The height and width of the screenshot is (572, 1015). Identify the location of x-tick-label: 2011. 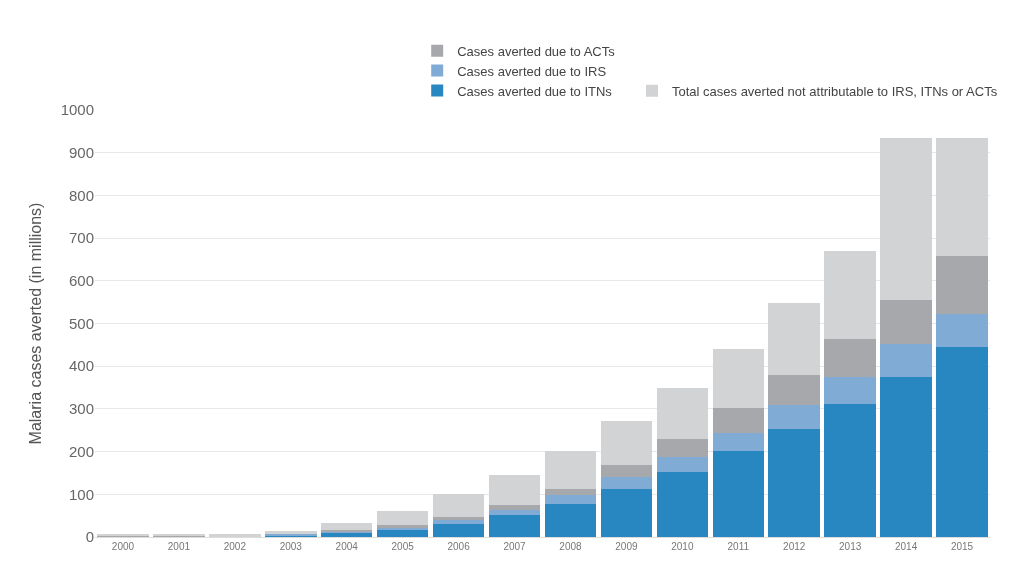
(738, 546).